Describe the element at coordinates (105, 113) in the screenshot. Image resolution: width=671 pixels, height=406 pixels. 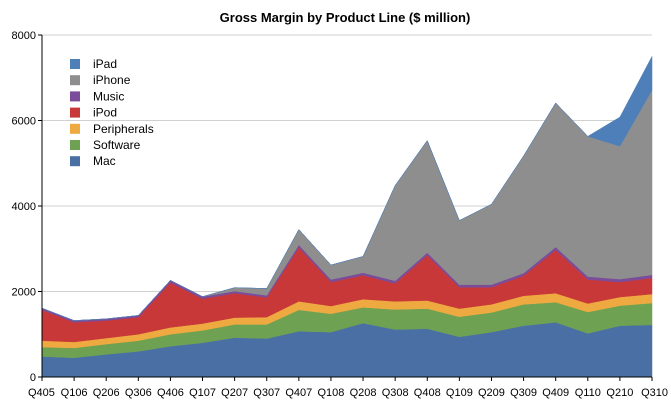
I see `legend-label: iPod` at that location.